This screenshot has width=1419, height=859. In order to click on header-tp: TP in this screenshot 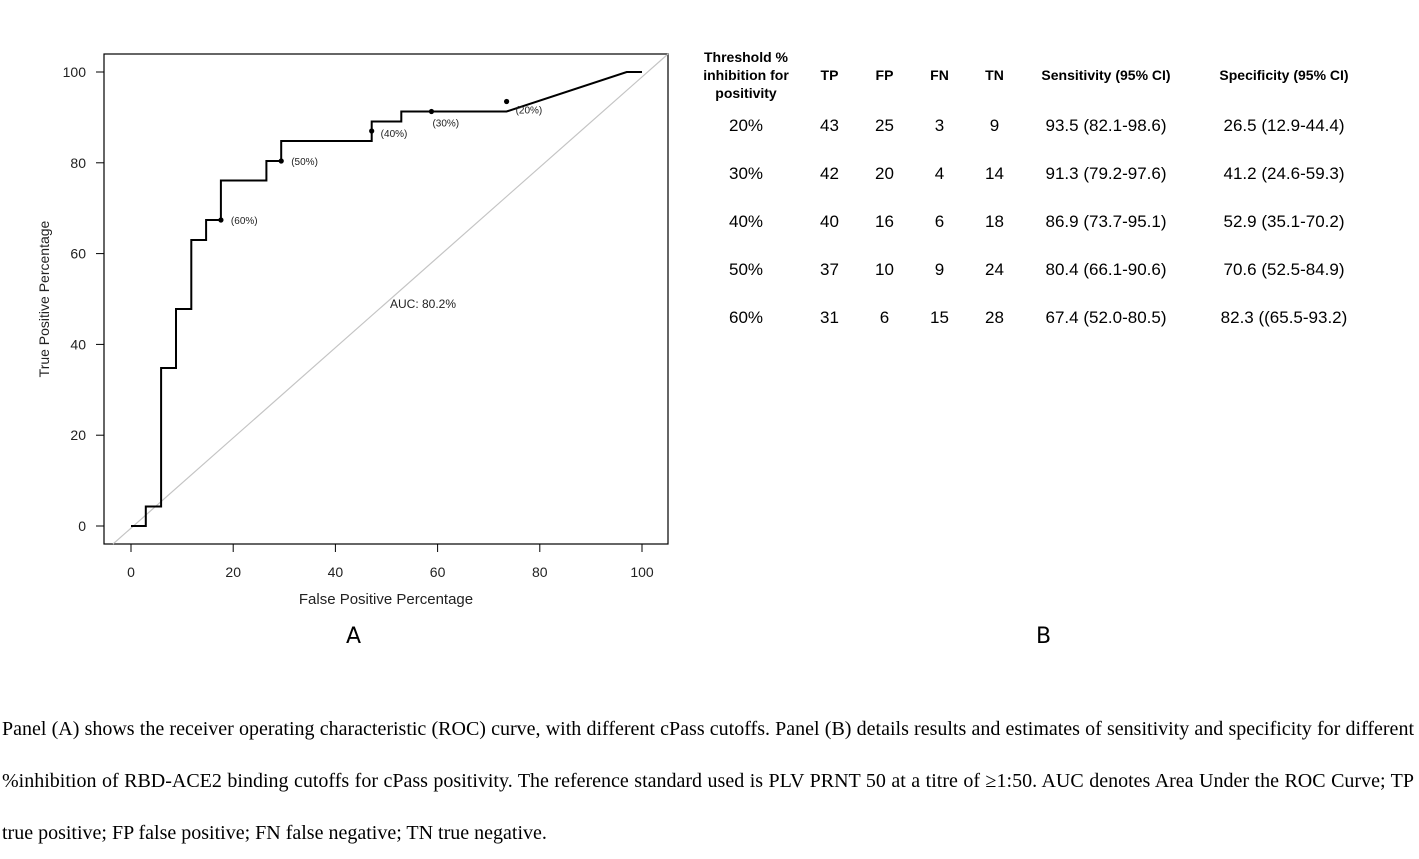, I will do `click(829, 75)`.